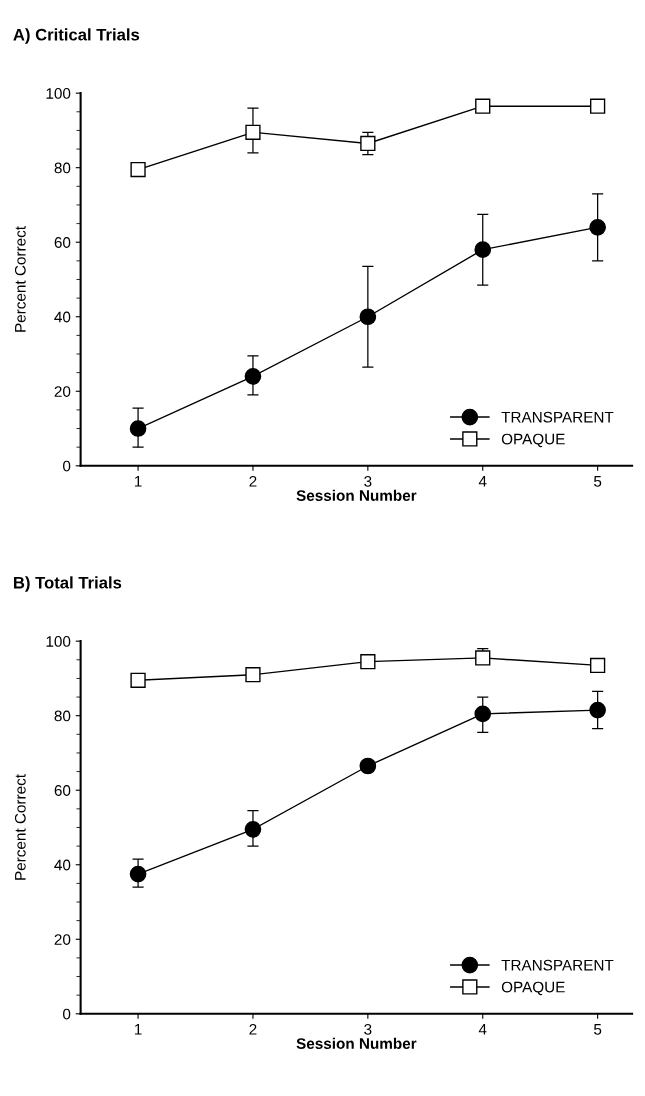  I want to click on chart-title: B) Total Trials, so click(68, 584).